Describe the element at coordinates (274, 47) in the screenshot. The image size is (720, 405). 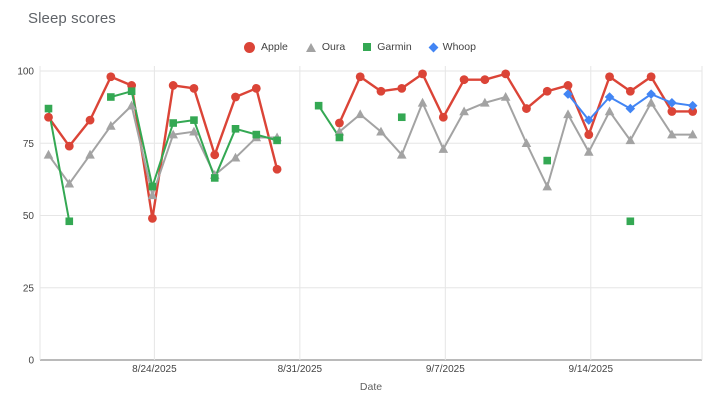
I see `legend-label: Apple` at that location.